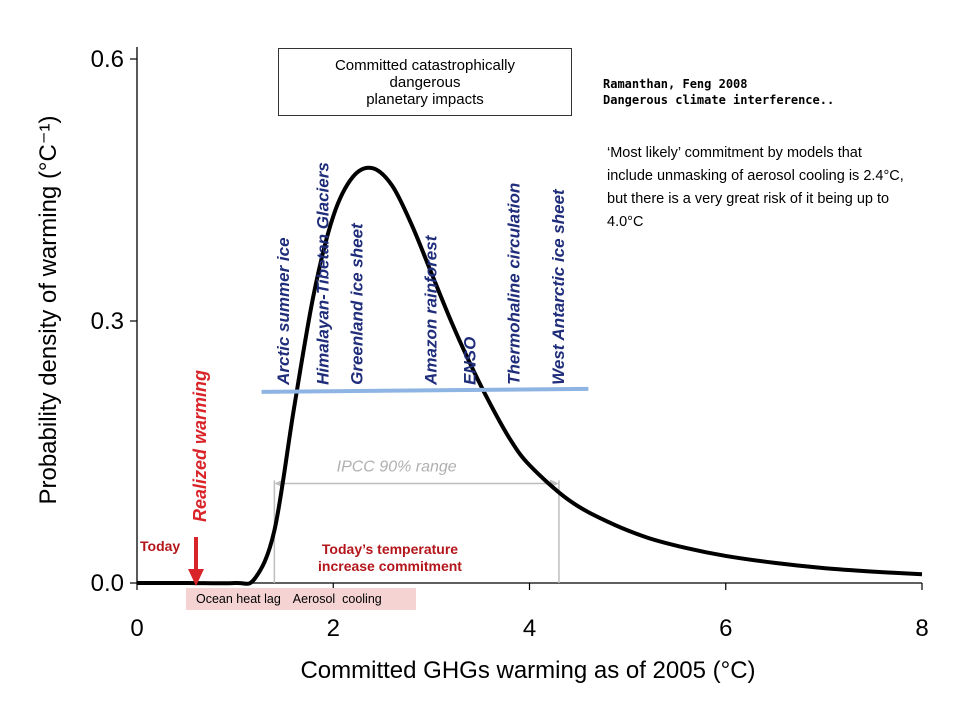 The height and width of the screenshot is (720, 960). Describe the element at coordinates (527, 670) in the screenshot. I see `x-axis-title: Committed GHGs warming as of 2005 (°C)` at that location.